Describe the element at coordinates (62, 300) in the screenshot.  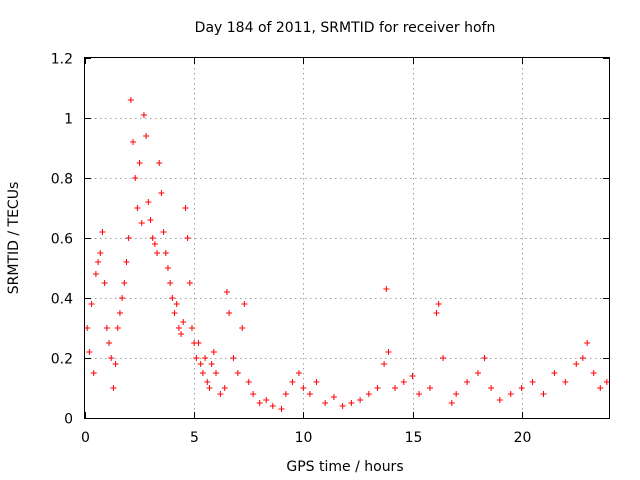
I see `y-tick-label: 0.4` at that location.